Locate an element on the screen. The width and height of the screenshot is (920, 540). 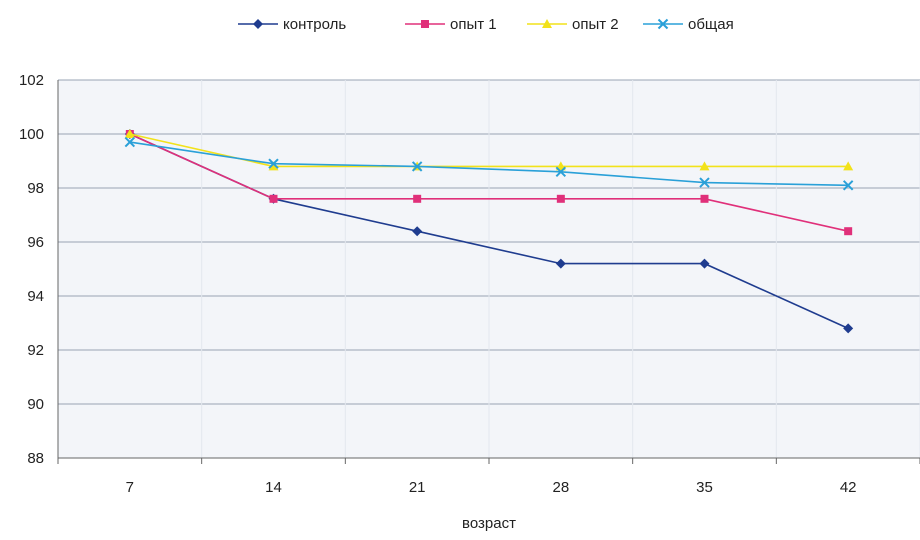
y-tick-label: 96 is located at coordinates (35, 242).